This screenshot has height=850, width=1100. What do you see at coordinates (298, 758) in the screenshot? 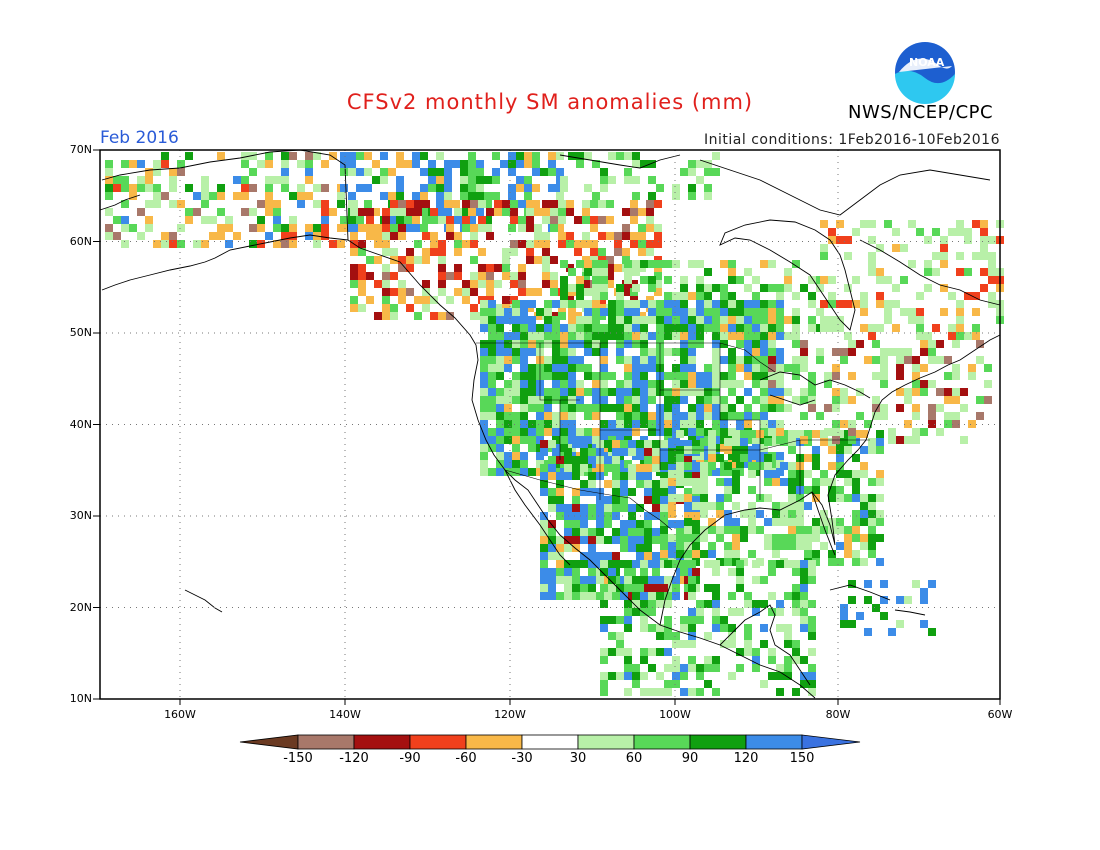
I see `colorbar-tick-label: -150` at bounding box center [298, 758].